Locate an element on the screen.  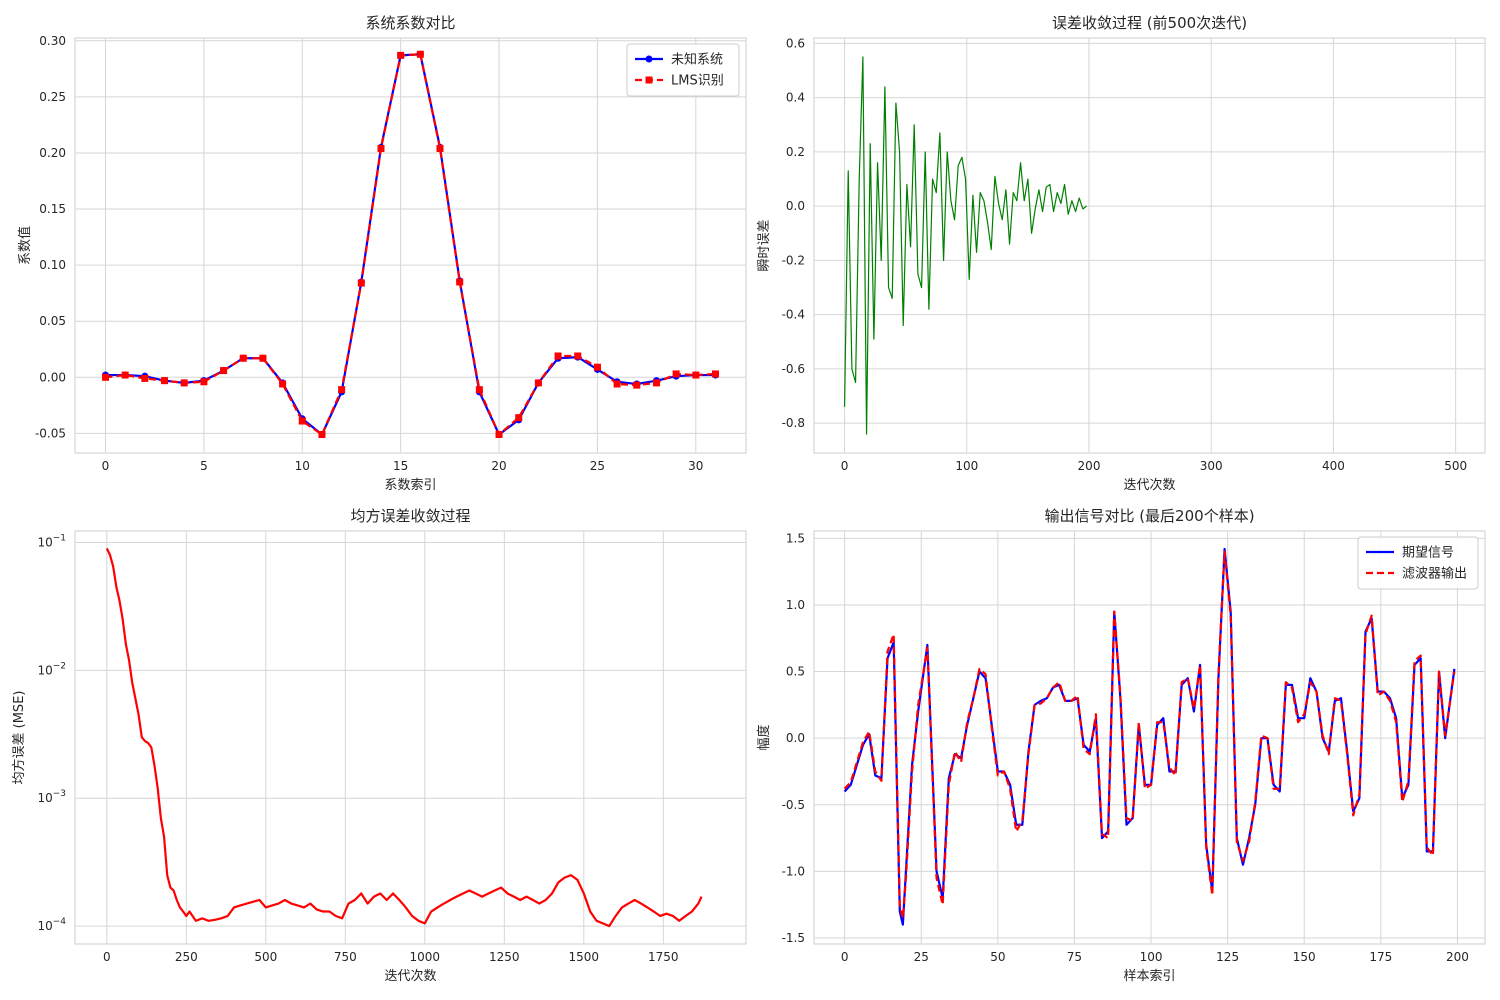
y-tick-label: -0.6 is located at coordinates (793, 369).